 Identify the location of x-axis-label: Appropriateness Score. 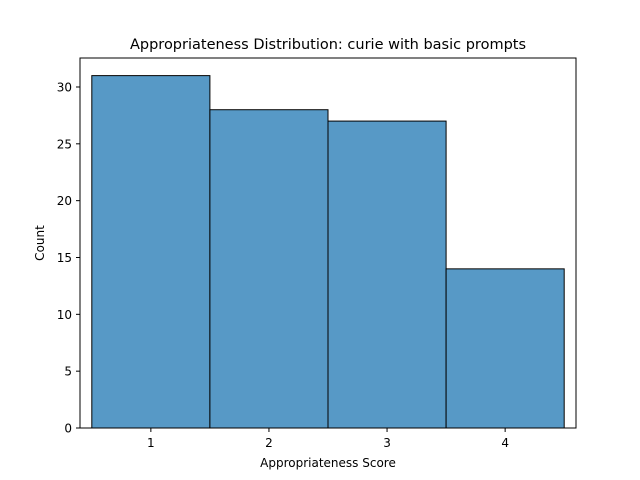
(328, 463).